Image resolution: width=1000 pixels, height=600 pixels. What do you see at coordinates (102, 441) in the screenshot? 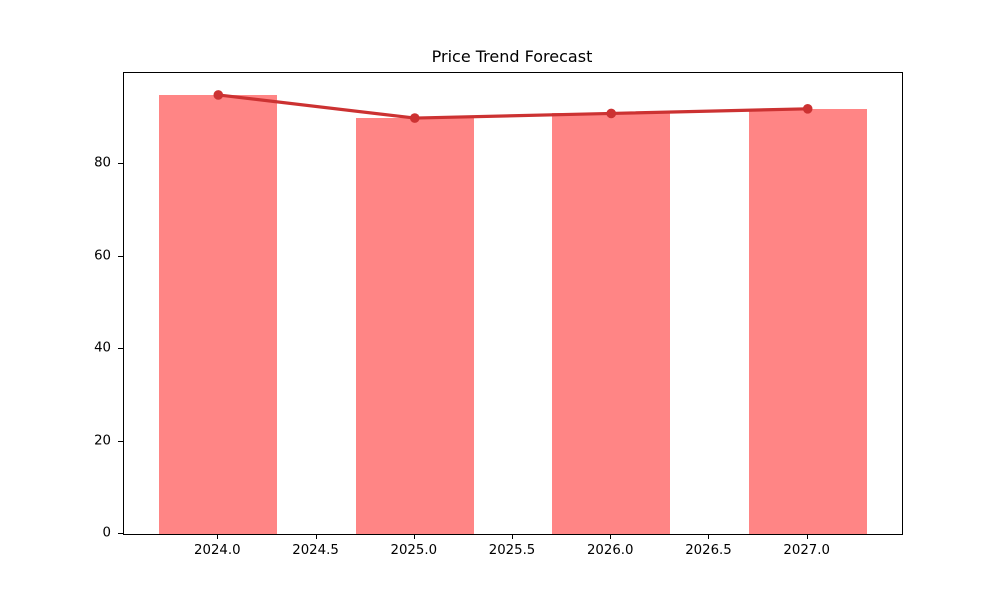
I see `y-tick-label-20: 20` at bounding box center [102, 441].